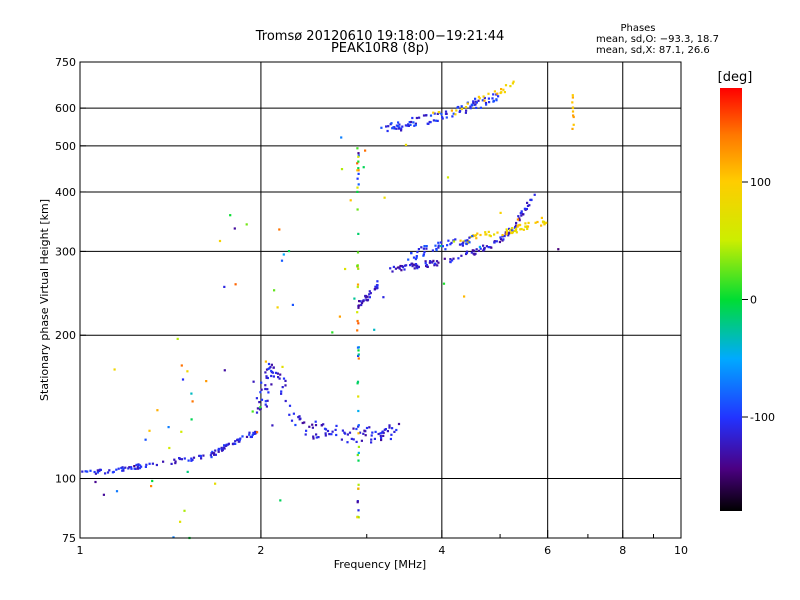 The image size is (800, 600). I want to click on x-tick-label: 2, so click(260, 550).